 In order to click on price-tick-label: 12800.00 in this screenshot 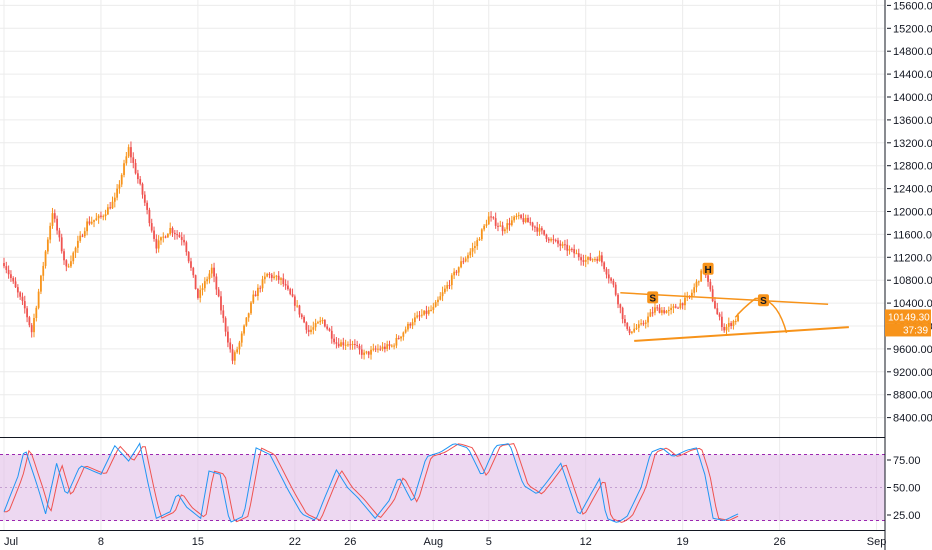, I will do `click(912, 167)`.